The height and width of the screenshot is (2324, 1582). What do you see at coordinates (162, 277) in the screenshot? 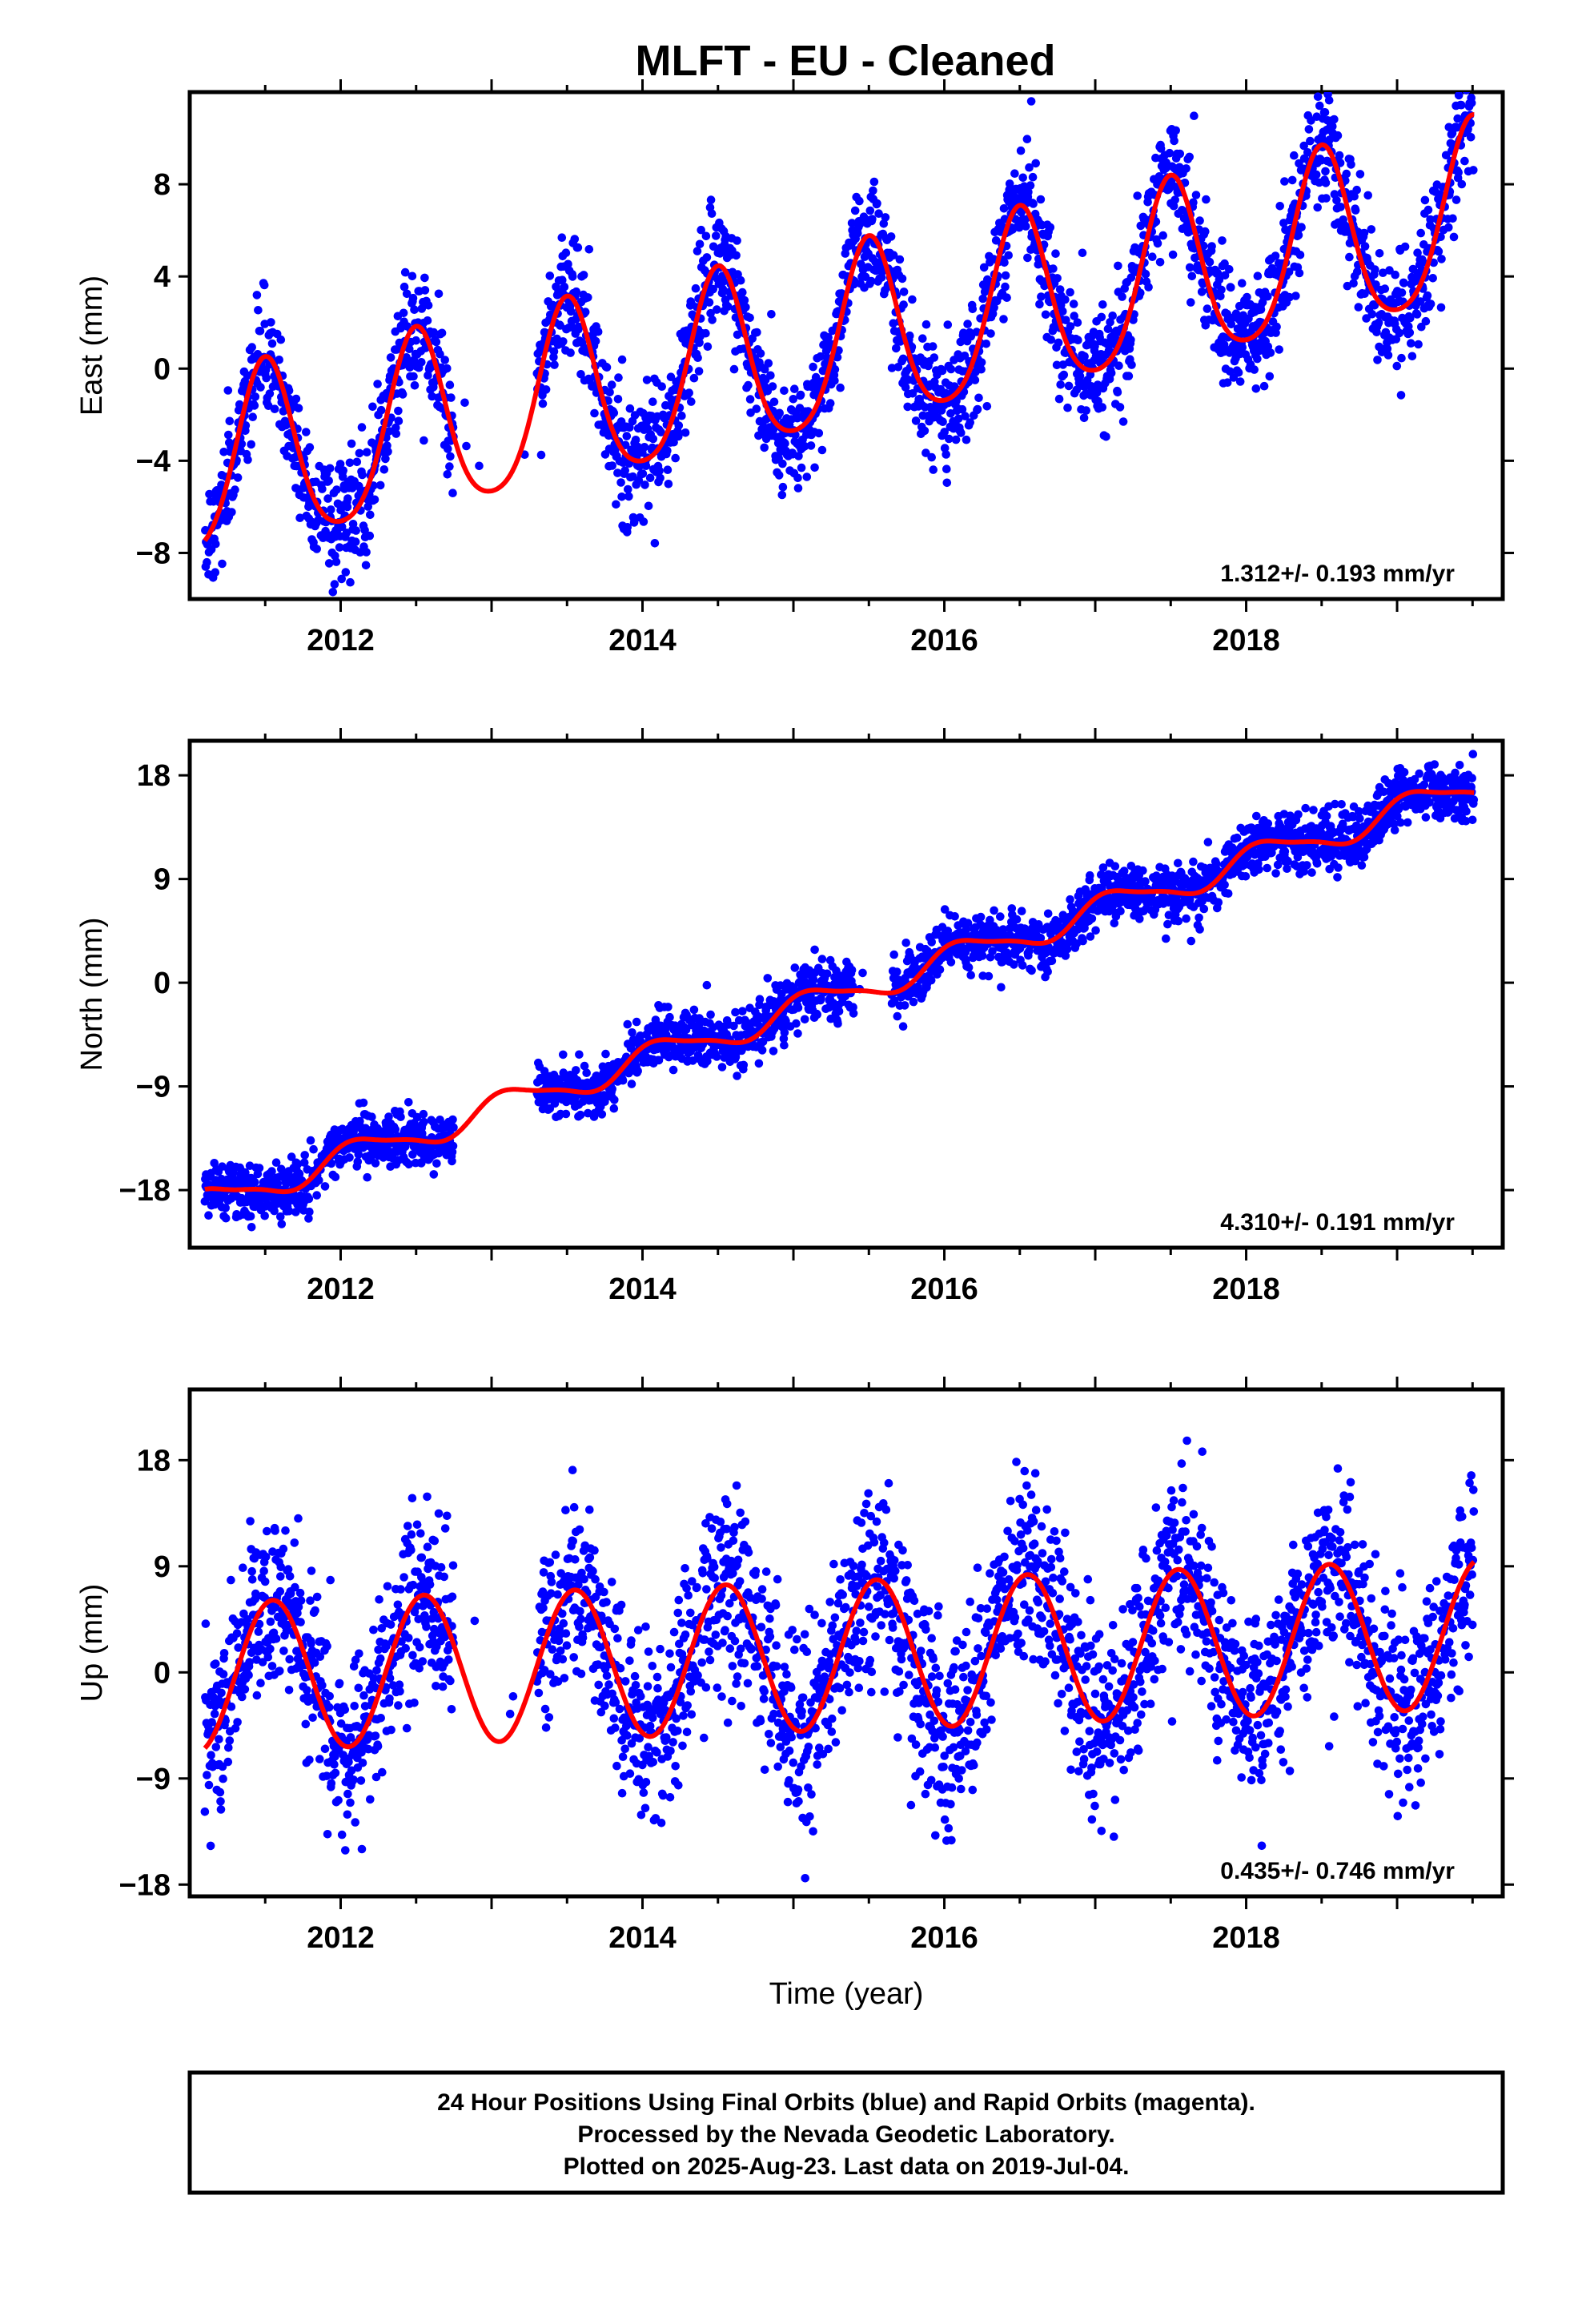
I see `east-y-tick-label: 4` at bounding box center [162, 277].